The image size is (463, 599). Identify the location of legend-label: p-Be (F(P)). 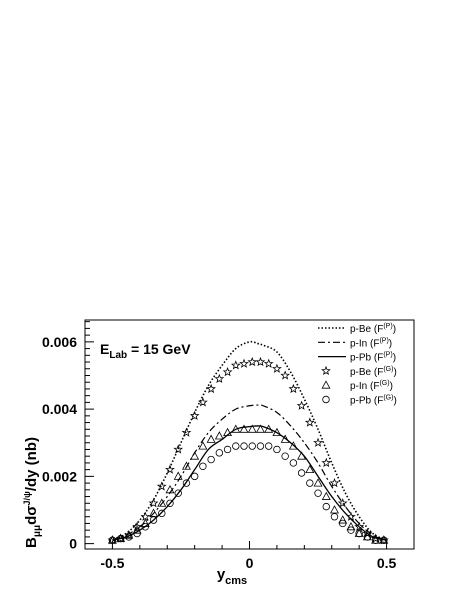
(373, 329).